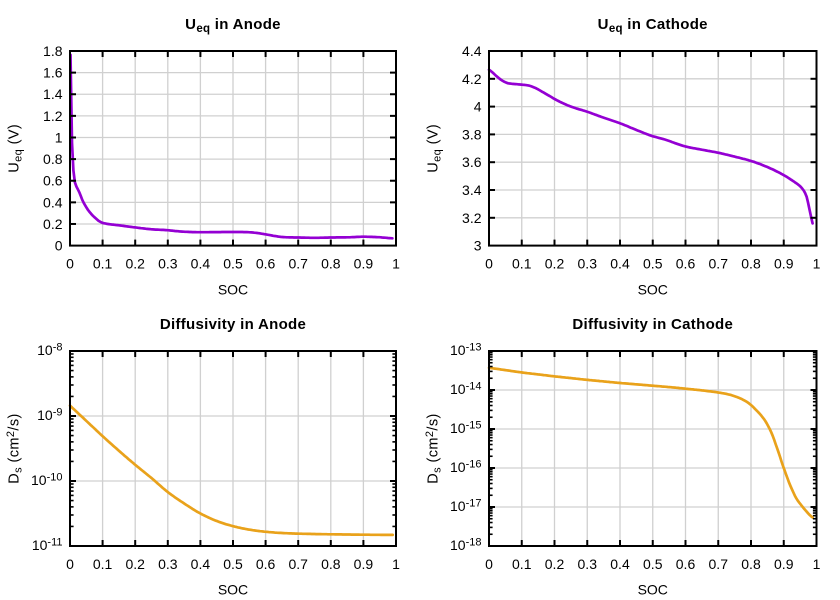 The image size is (840, 600). I want to click on svg-text: 3.8, so click(472, 134).